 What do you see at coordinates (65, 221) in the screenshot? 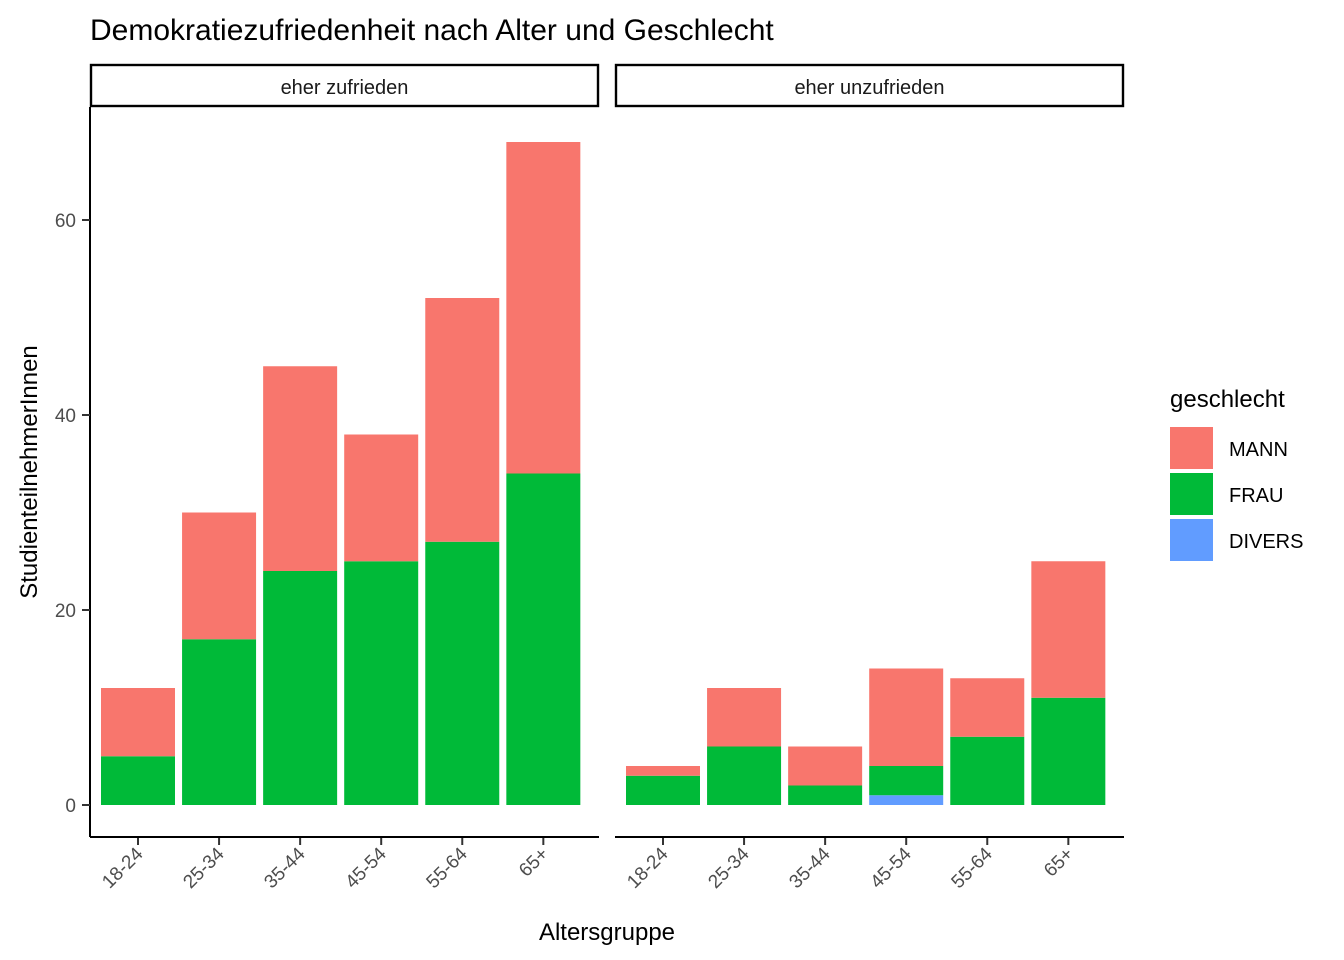
I see `y-tick-label: 60` at bounding box center [65, 221].